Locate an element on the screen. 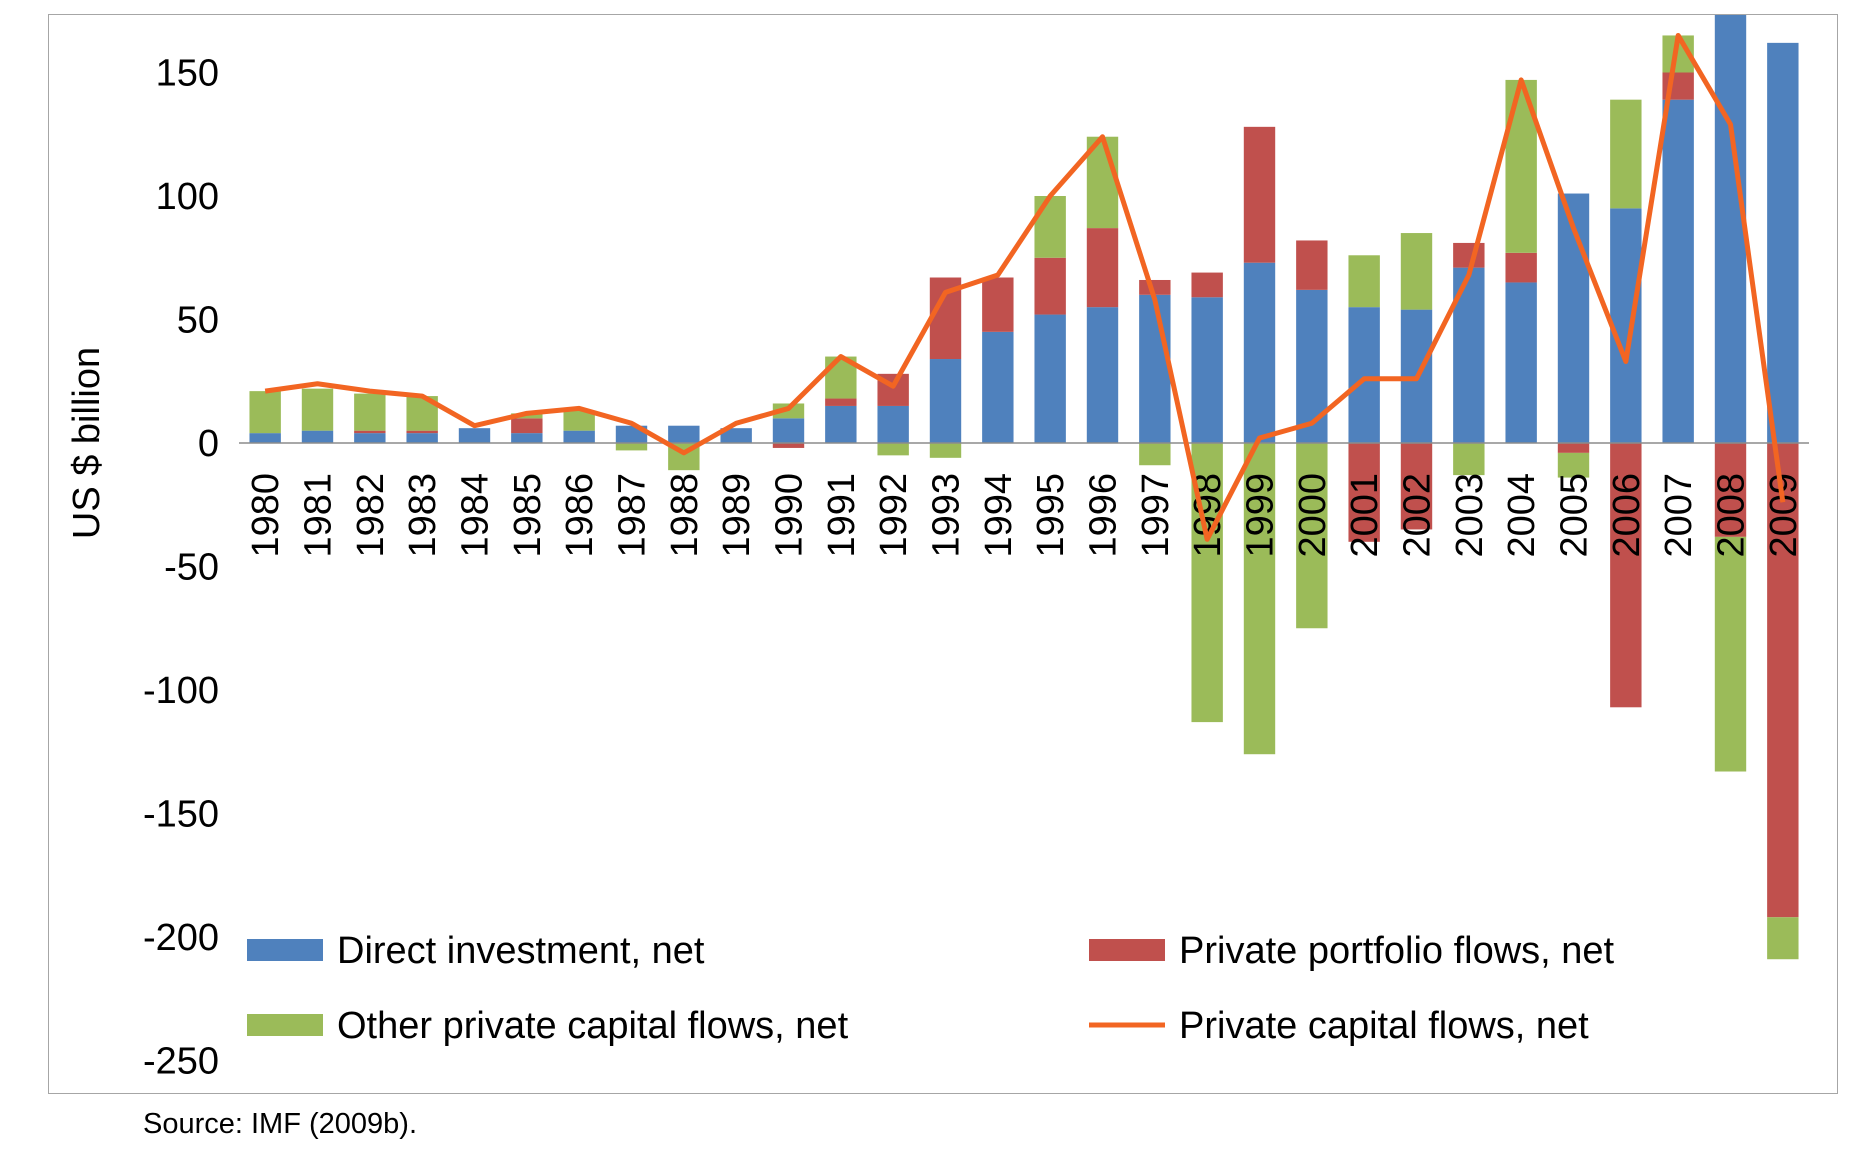 Image resolution: width=1856 pixels, height=1153 pixels. x-tick-label: 2001 is located at coordinates (1365, 515).